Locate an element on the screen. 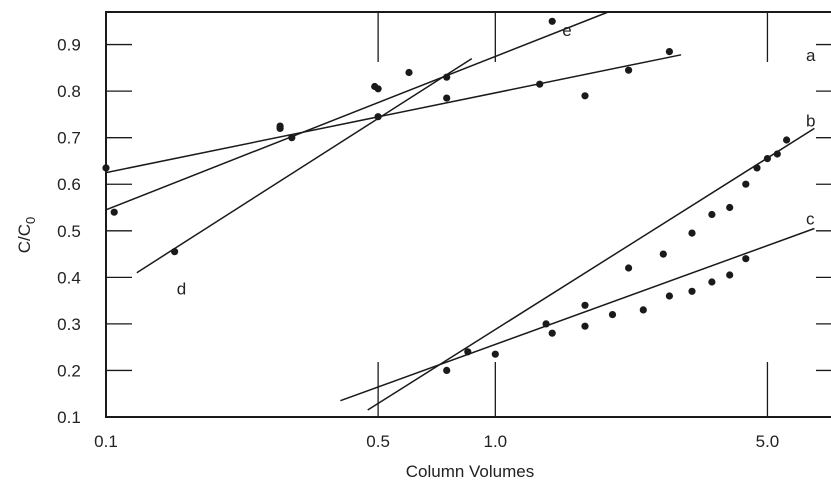 Image resolution: width=831 pixels, height=486 pixels. x-tick-label: 1.0 is located at coordinates (496, 441).